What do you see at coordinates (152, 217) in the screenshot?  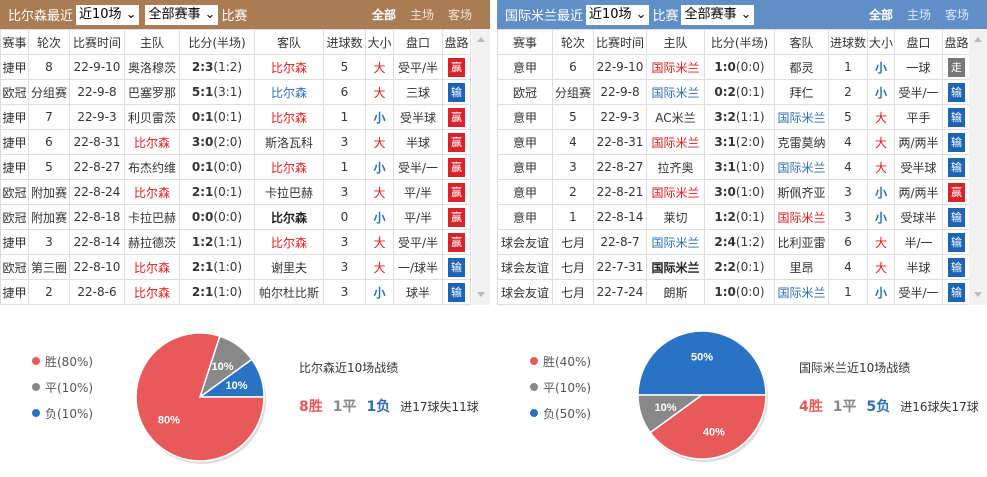 I see `home-team: 卡拉巴赫` at bounding box center [152, 217].